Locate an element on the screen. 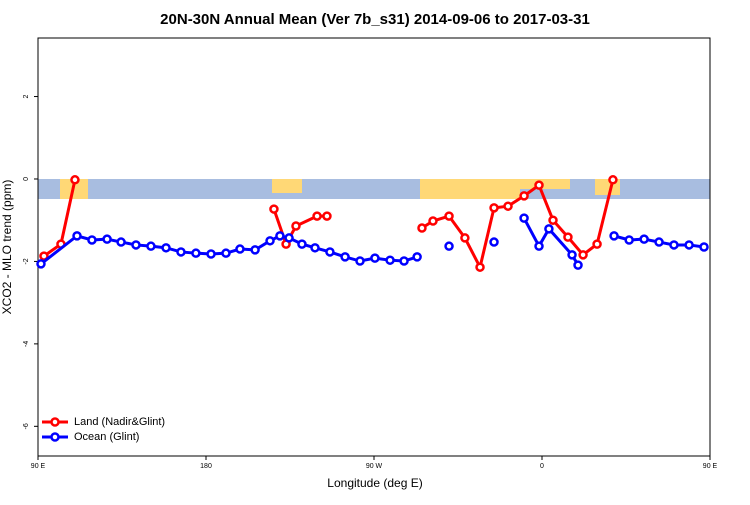 The height and width of the screenshot is (505, 750). y-tick-label: -2 is located at coordinates (26, 261).